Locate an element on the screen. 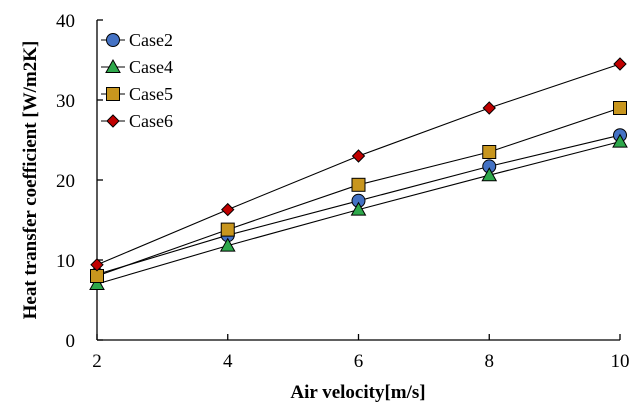 This screenshot has width=636, height=420. y-tick-label: 0 is located at coordinates (71, 341).